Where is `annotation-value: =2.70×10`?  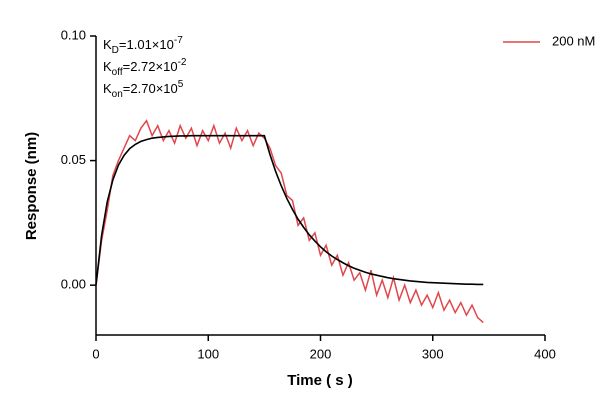 annotation-value: =2.70×10 is located at coordinates (150, 88).